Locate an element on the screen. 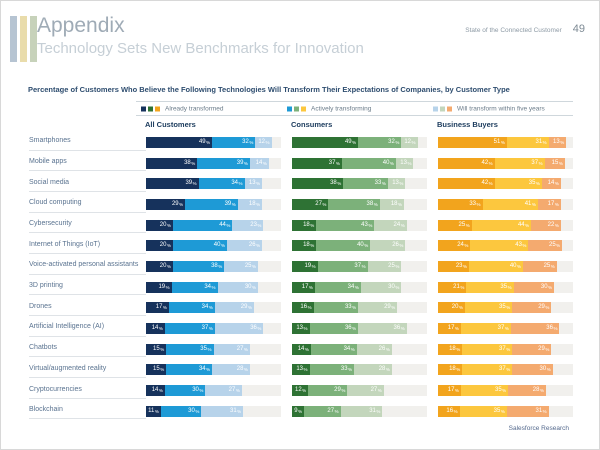 This screenshot has width=600, height=450. column-header-all-customers: All Customers is located at coordinates (170, 124).